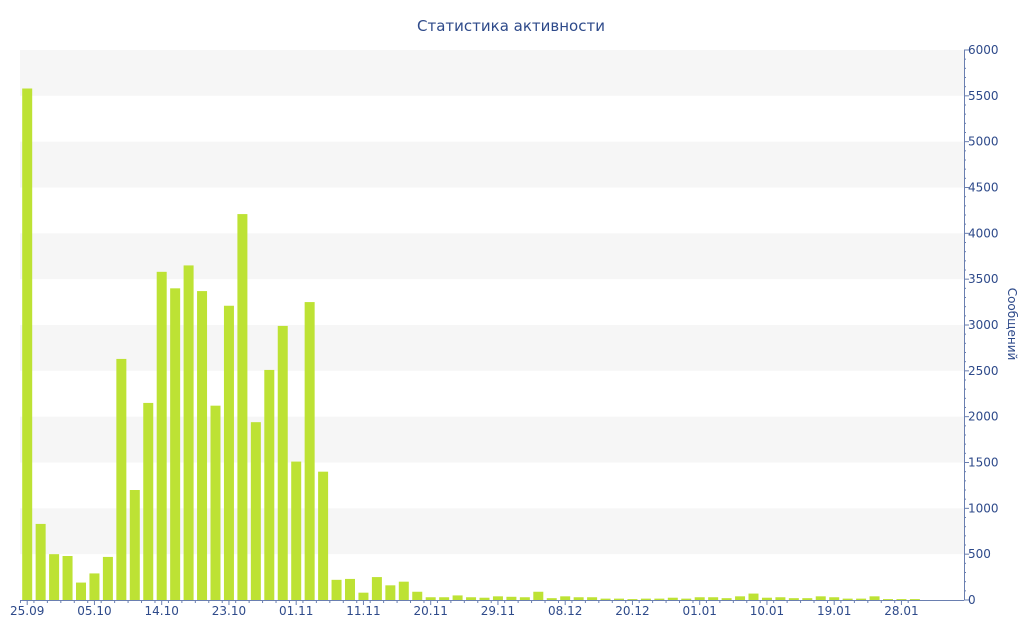 The width and height of the screenshot is (1024, 640). What do you see at coordinates (363, 611) in the screenshot?
I see `x-tick-label: 11.11` at bounding box center [363, 611].